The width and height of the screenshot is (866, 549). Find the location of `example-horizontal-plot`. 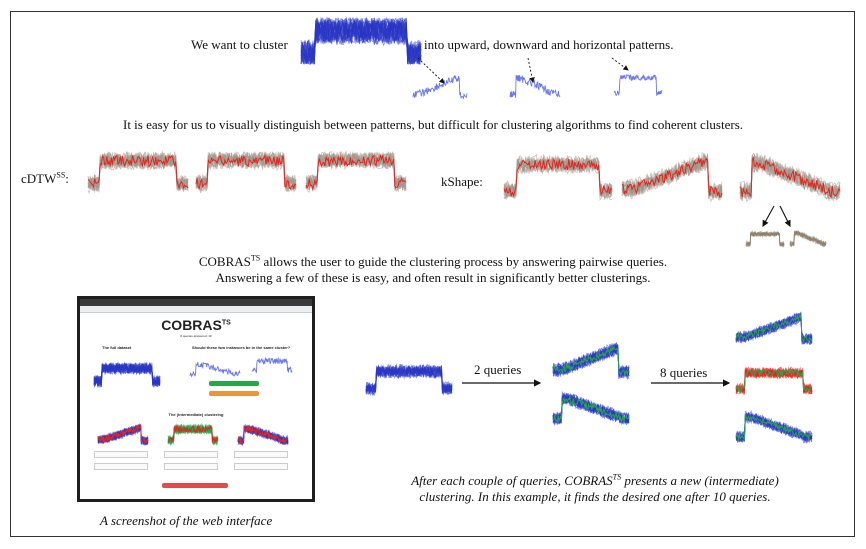

example-horizontal-plot is located at coordinates (638, 85).